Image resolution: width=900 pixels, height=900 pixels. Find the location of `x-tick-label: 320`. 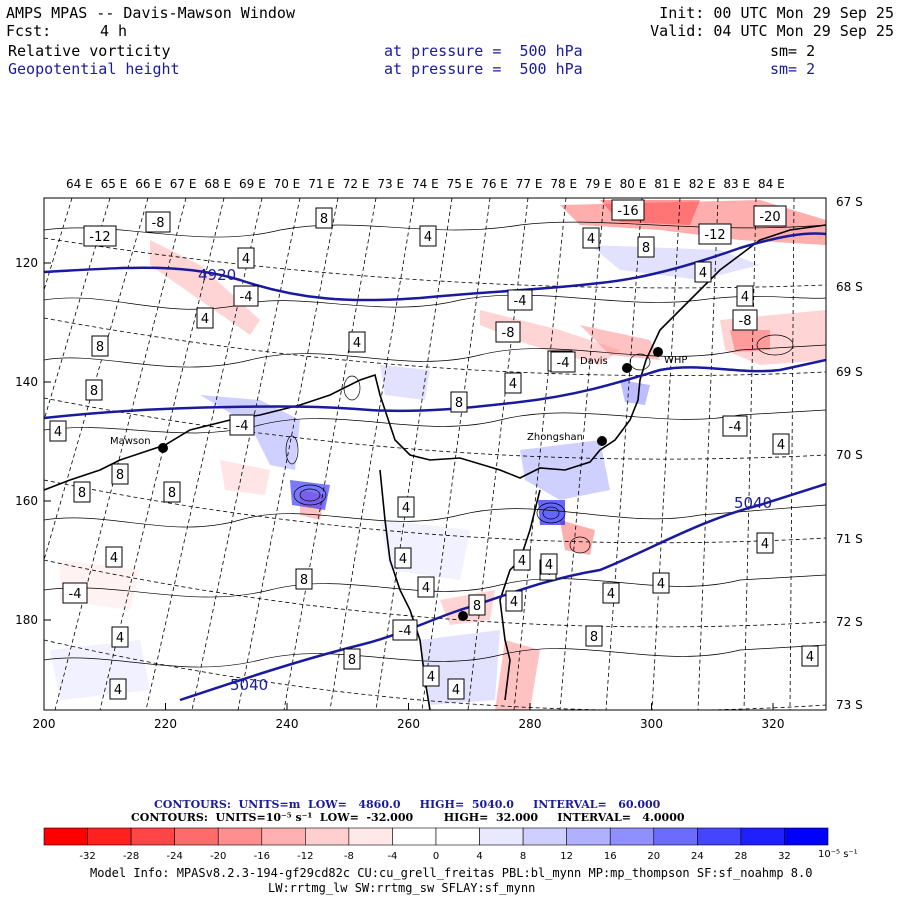

x-tick-label: 320 is located at coordinates (773, 724).